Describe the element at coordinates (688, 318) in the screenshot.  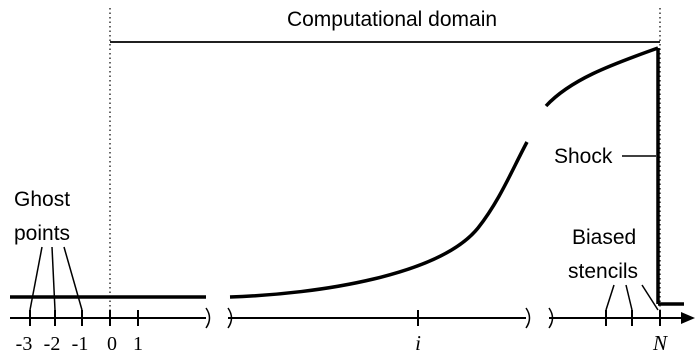
I see `x-axis-arrowhead` at that location.